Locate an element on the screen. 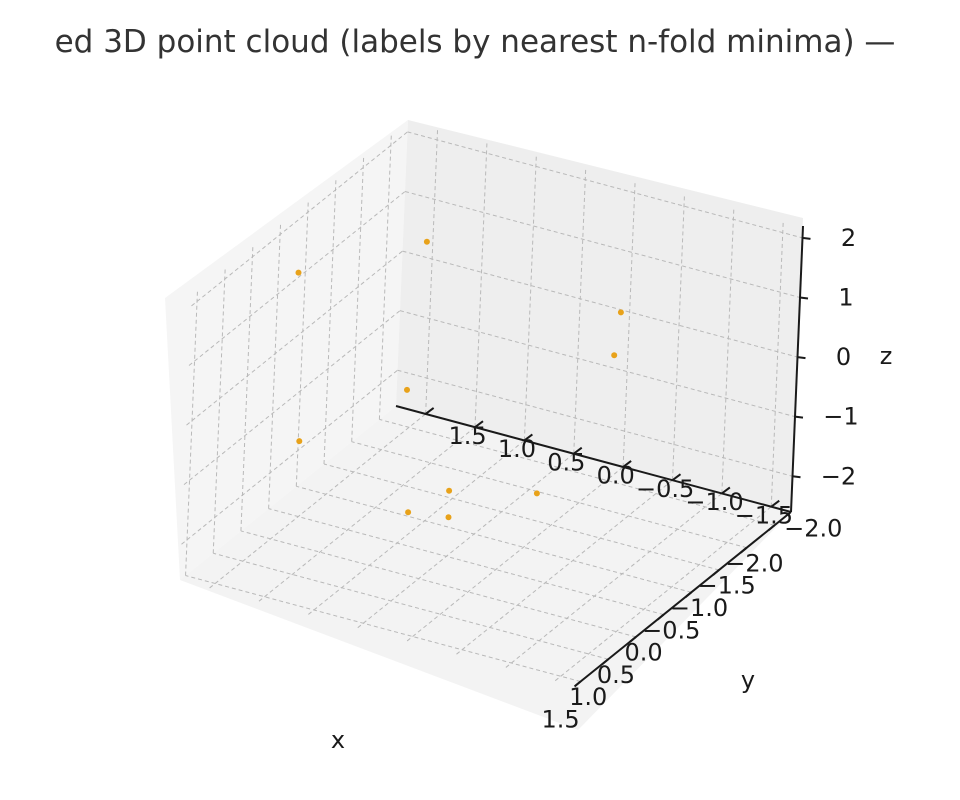  z-tick-label: 2 is located at coordinates (848, 238).